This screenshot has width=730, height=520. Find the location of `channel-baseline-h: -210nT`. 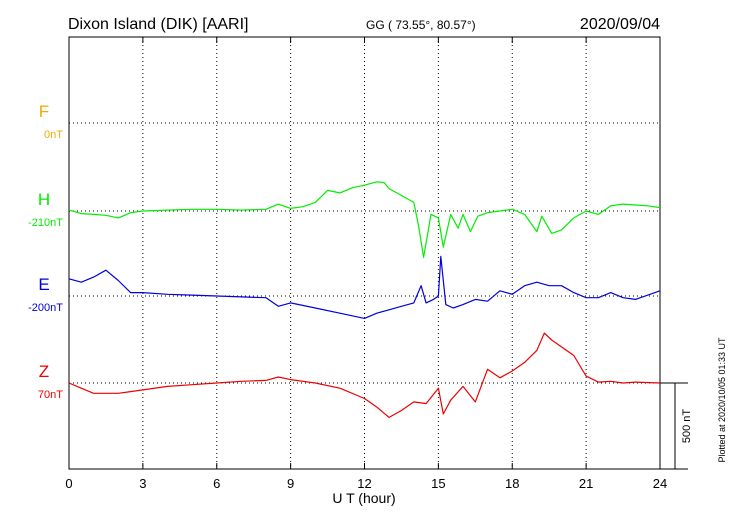

channel-baseline-h: -210nT is located at coordinates (45, 223).